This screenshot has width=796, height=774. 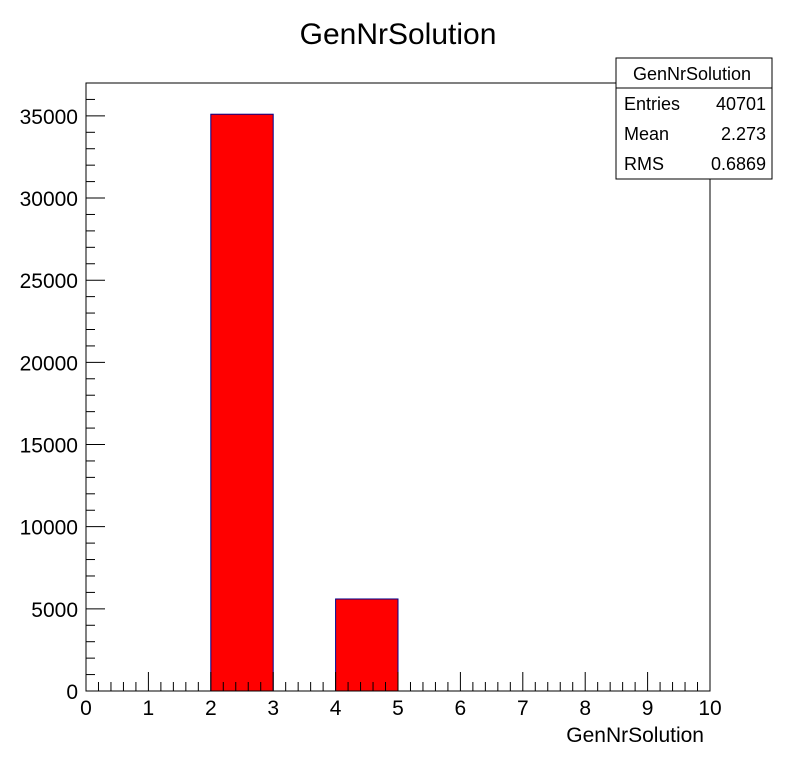 What do you see at coordinates (644, 164) in the screenshot?
I see `stats-rms-label: RMS` at bounding box center [644, 164].